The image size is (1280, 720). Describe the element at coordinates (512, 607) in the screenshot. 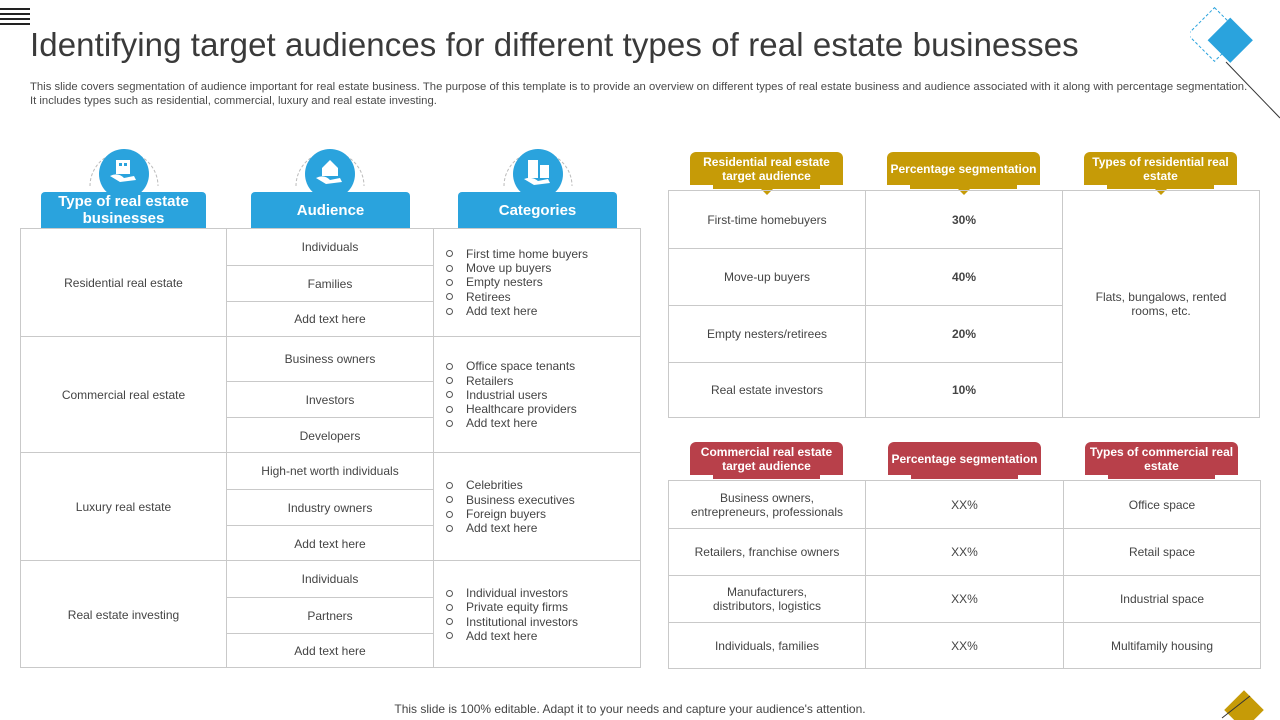

I see `list-item: Private equity firms` at that location.